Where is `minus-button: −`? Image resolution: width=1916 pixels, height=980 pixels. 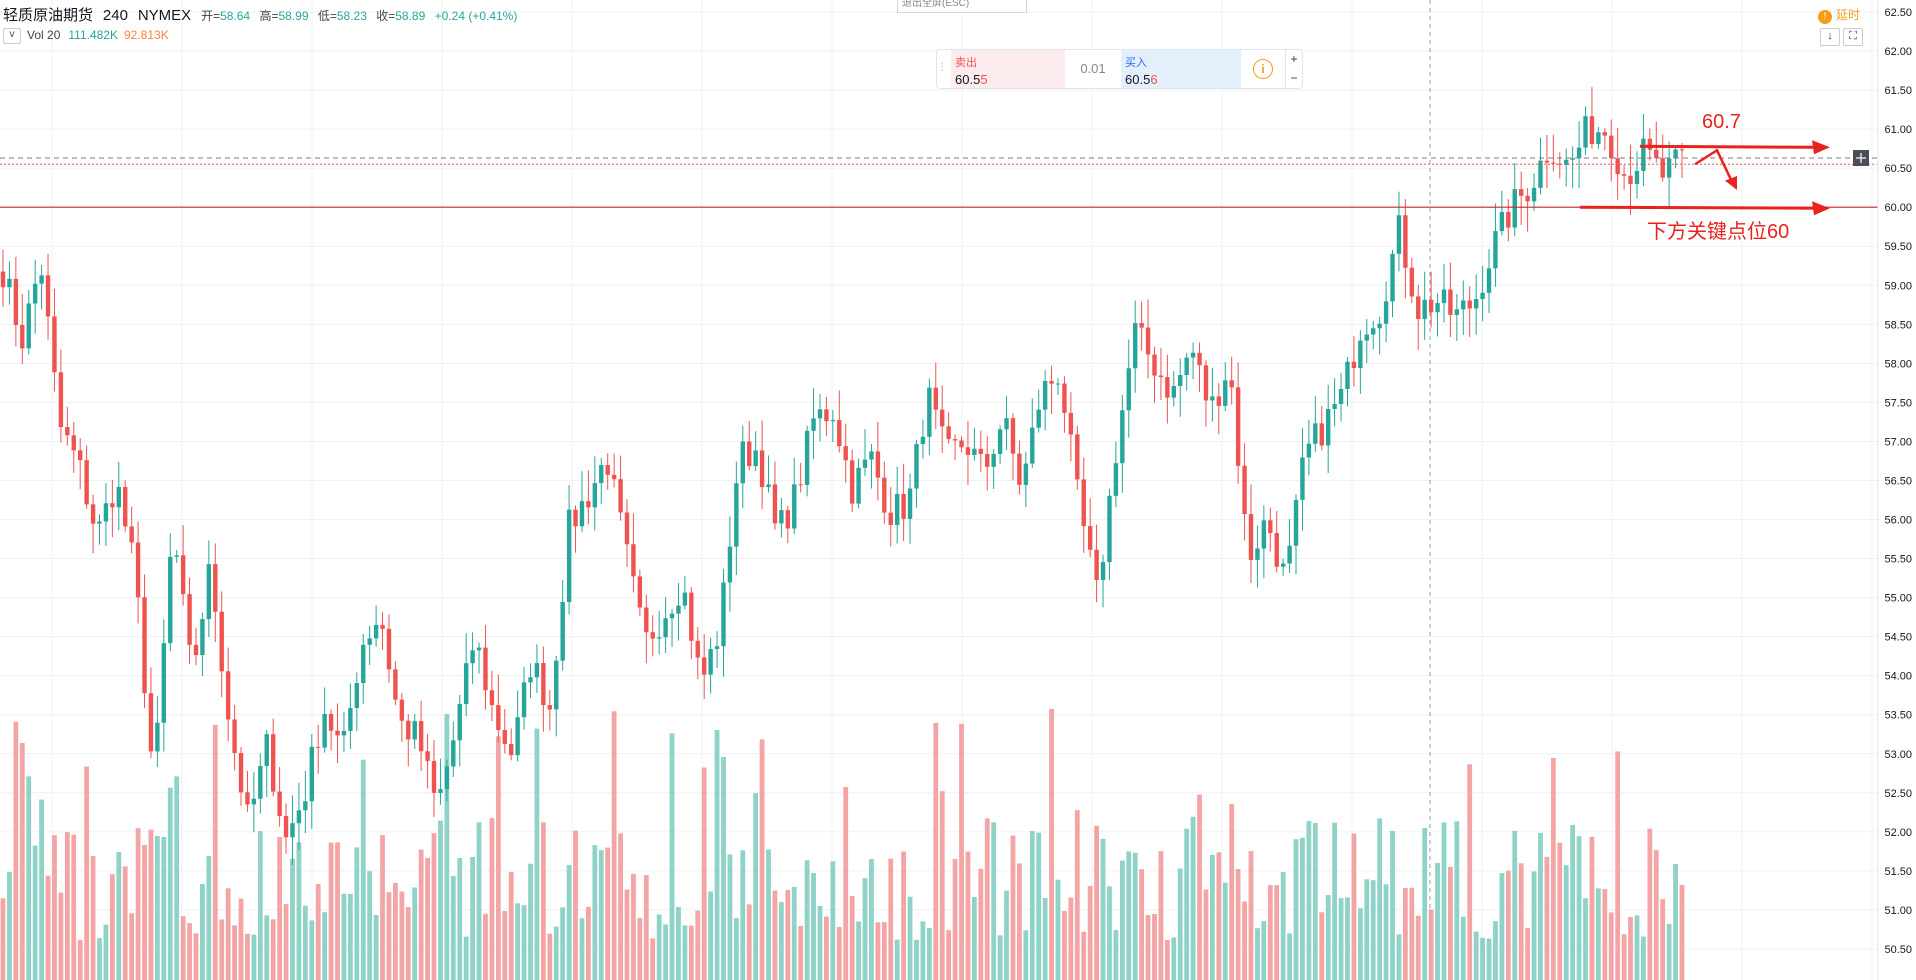
minus-button: − is located at coordinates (1294, 78).